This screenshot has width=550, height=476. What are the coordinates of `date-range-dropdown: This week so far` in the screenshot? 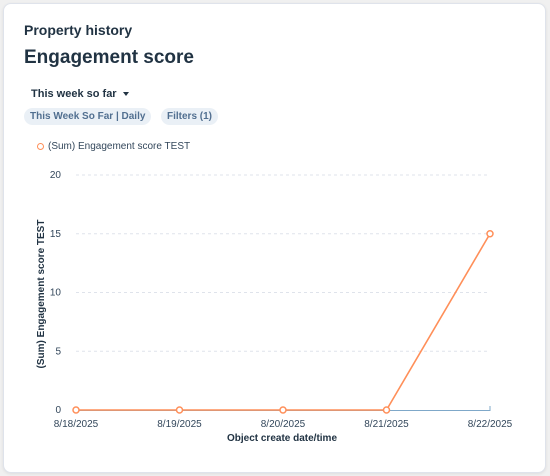 It's located at (80, 94).